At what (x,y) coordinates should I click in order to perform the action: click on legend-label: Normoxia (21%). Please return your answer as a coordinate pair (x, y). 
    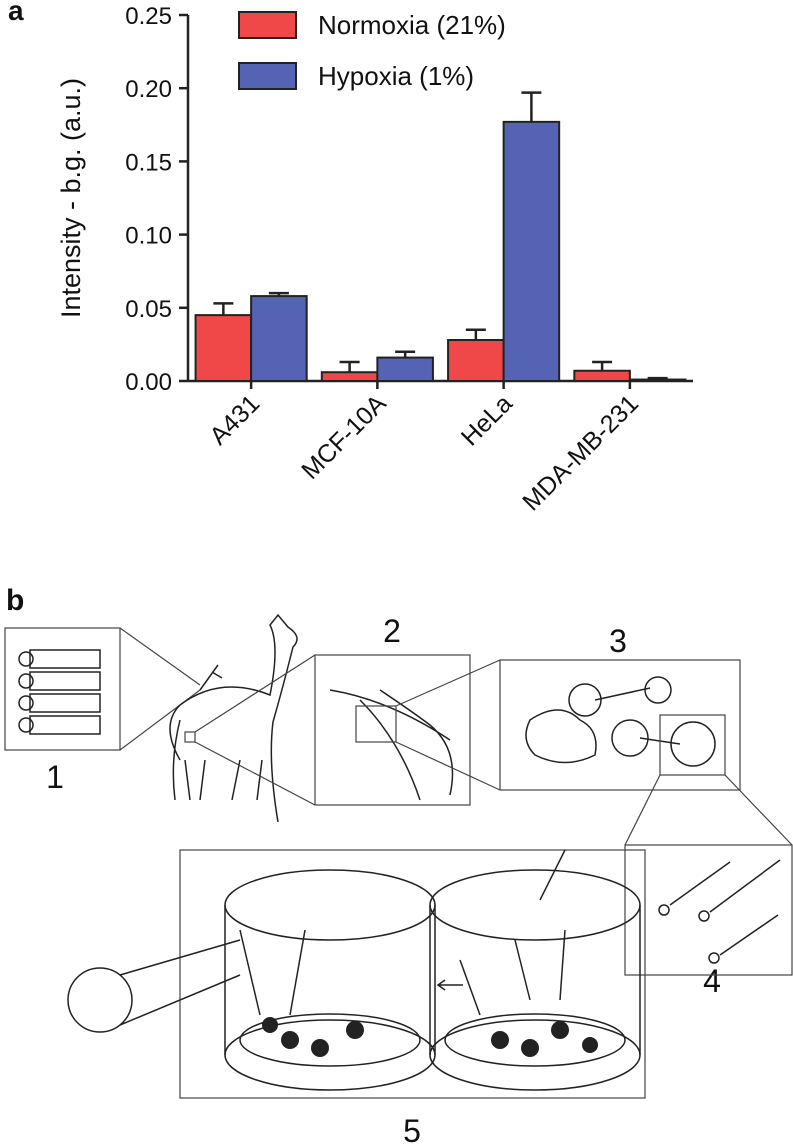
    Looking at the image, I should click on (412, 25).